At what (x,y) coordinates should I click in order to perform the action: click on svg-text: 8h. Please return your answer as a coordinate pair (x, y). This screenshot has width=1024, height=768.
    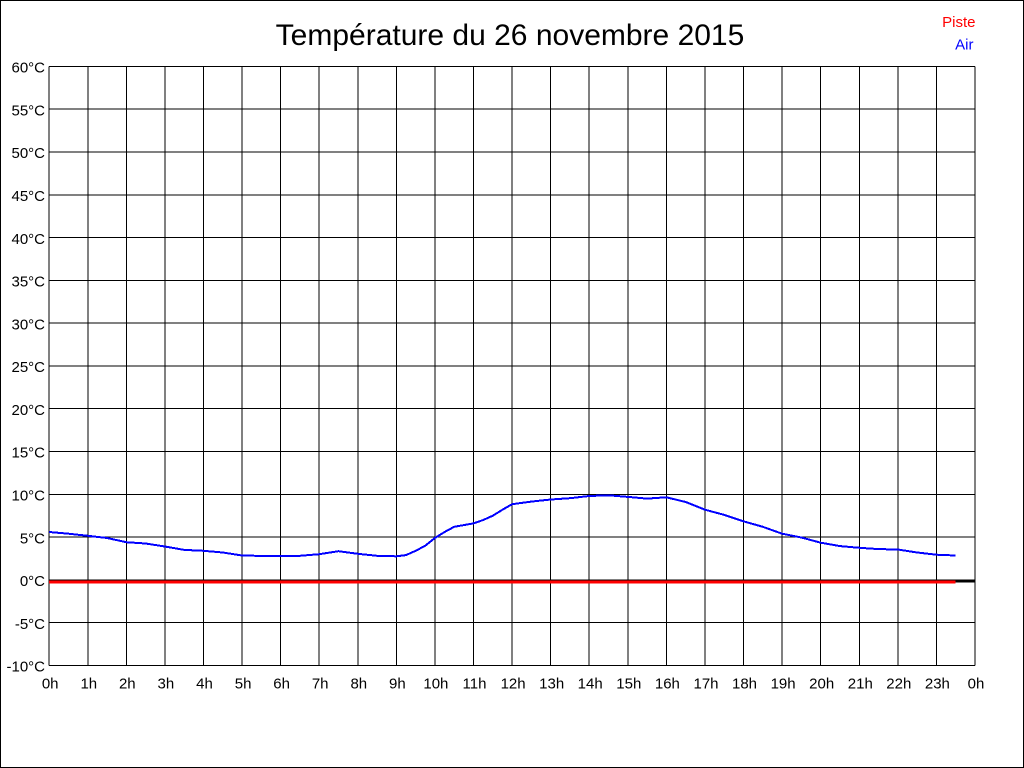
    Looking at the image, I should click on (358, 684).